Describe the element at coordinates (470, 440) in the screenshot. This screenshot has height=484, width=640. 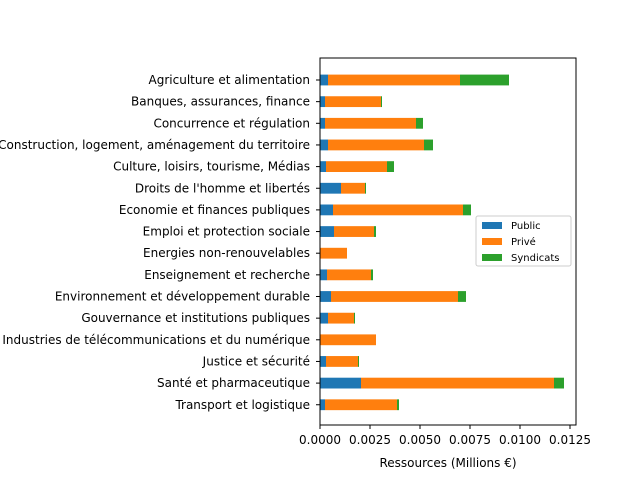
I see `x-tick-label: 0.0075` at that location.